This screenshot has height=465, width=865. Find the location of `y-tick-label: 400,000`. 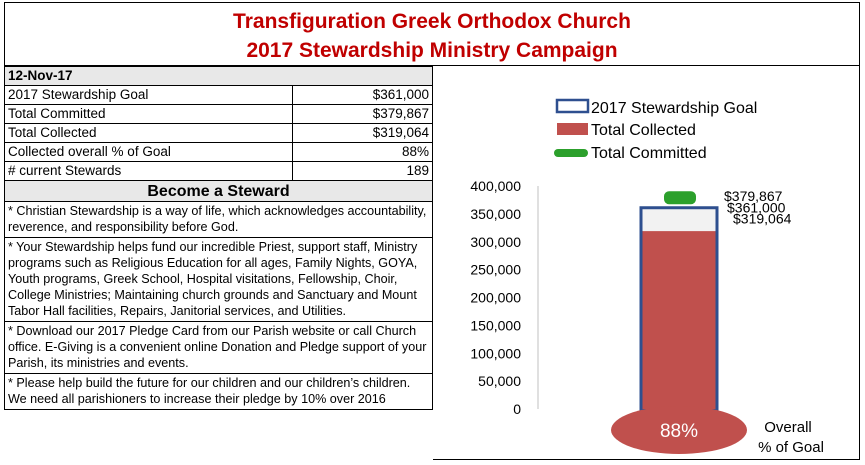

y-tick-label: 400,000 is located at coordinates (495, 186).